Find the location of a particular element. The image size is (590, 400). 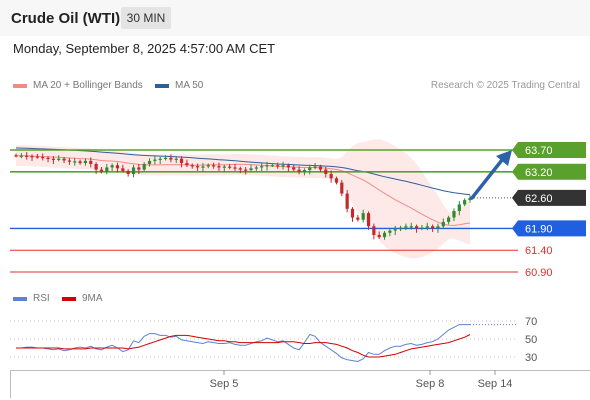

level-tag-63.20 is located at coordinates (549, 171).